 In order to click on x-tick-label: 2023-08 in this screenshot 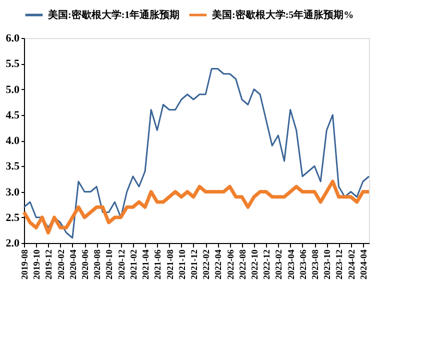, I will do `click(315, 264)`.